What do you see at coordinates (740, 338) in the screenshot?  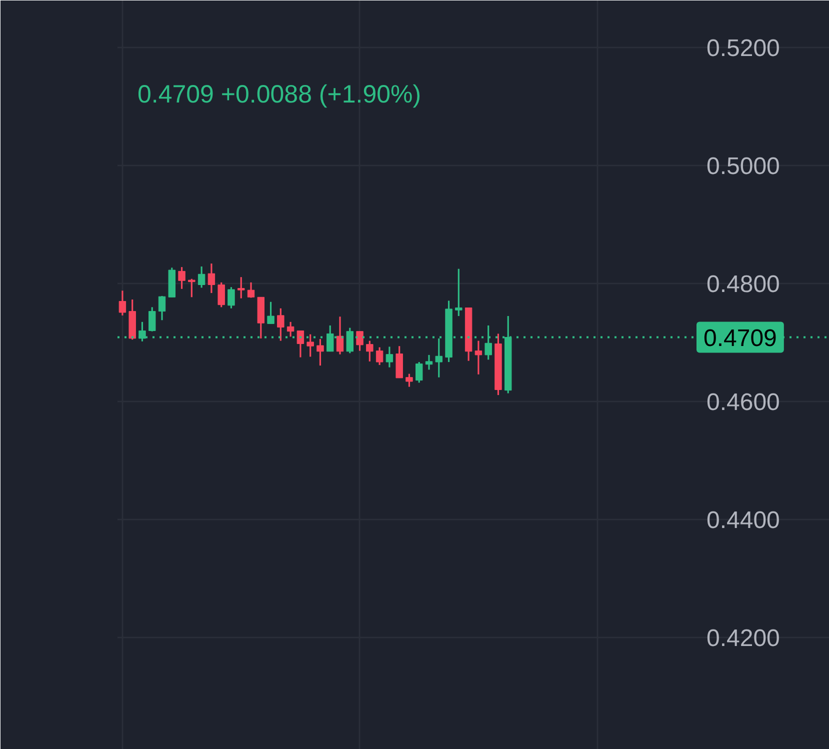 I see `ref-line-label: 0.4709` at bounding box center [740, 338].